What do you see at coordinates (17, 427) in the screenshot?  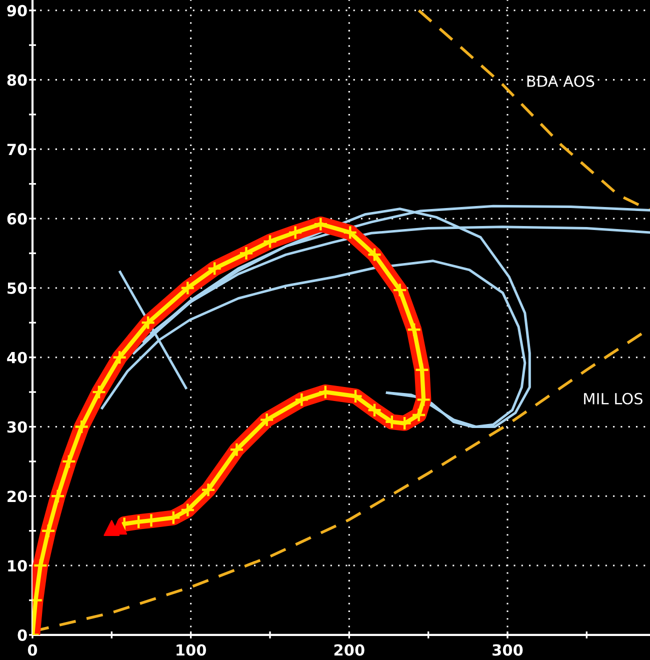 I see `y-tick-label: 30` at bounding box center [17, 427].